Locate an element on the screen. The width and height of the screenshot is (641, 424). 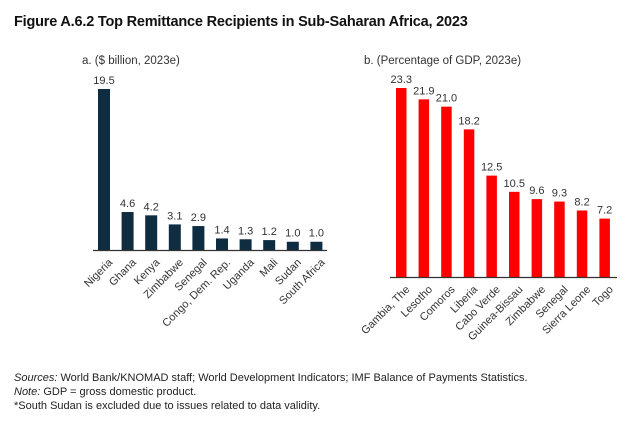
panel-a-title: a. ($ billion, 2023e) is located at coordinates (131, 61).